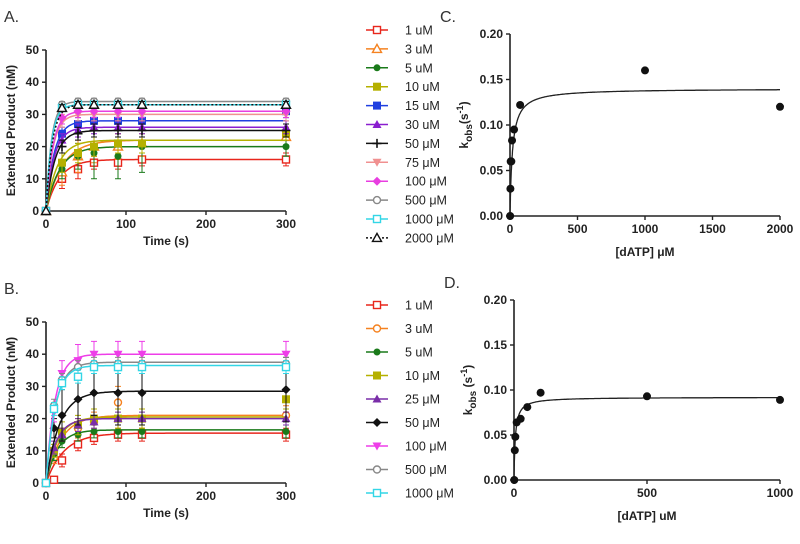 This screenshot has width=800, height=544. What do you see at coordinates (644, 252) in the screenshot?
I see `x-axis-label: [dATP] μM` at bounding box center [644, 252].